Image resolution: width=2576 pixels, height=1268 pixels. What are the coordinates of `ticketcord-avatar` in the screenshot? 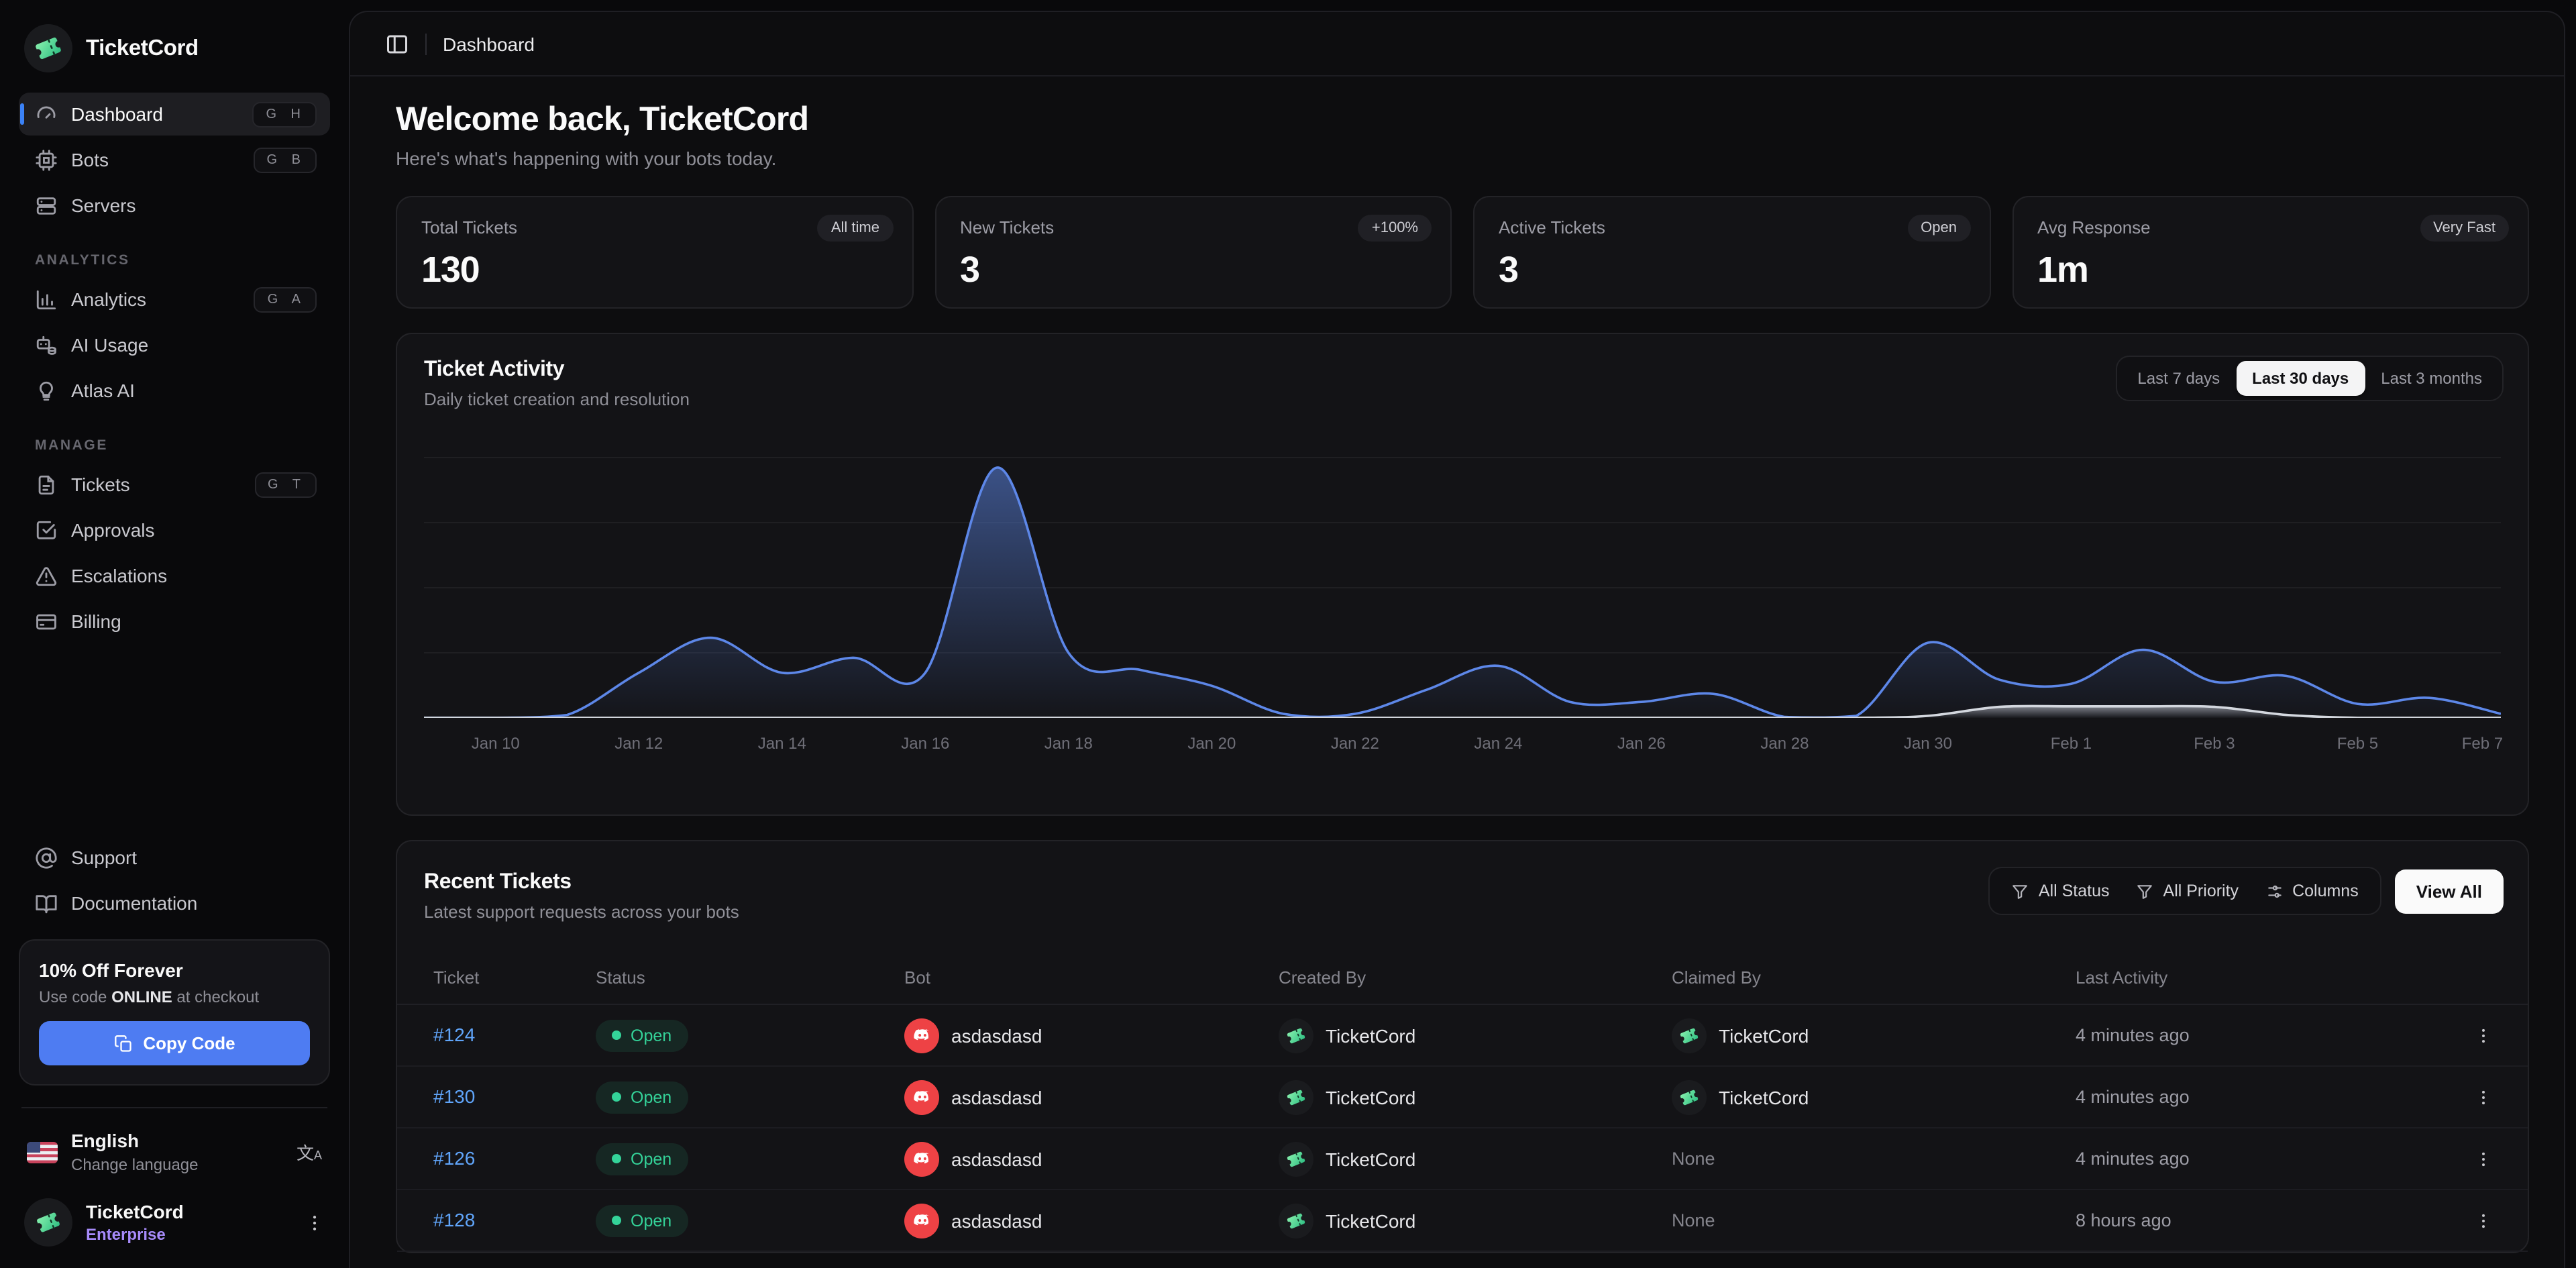 It's located at (1296, 1096).